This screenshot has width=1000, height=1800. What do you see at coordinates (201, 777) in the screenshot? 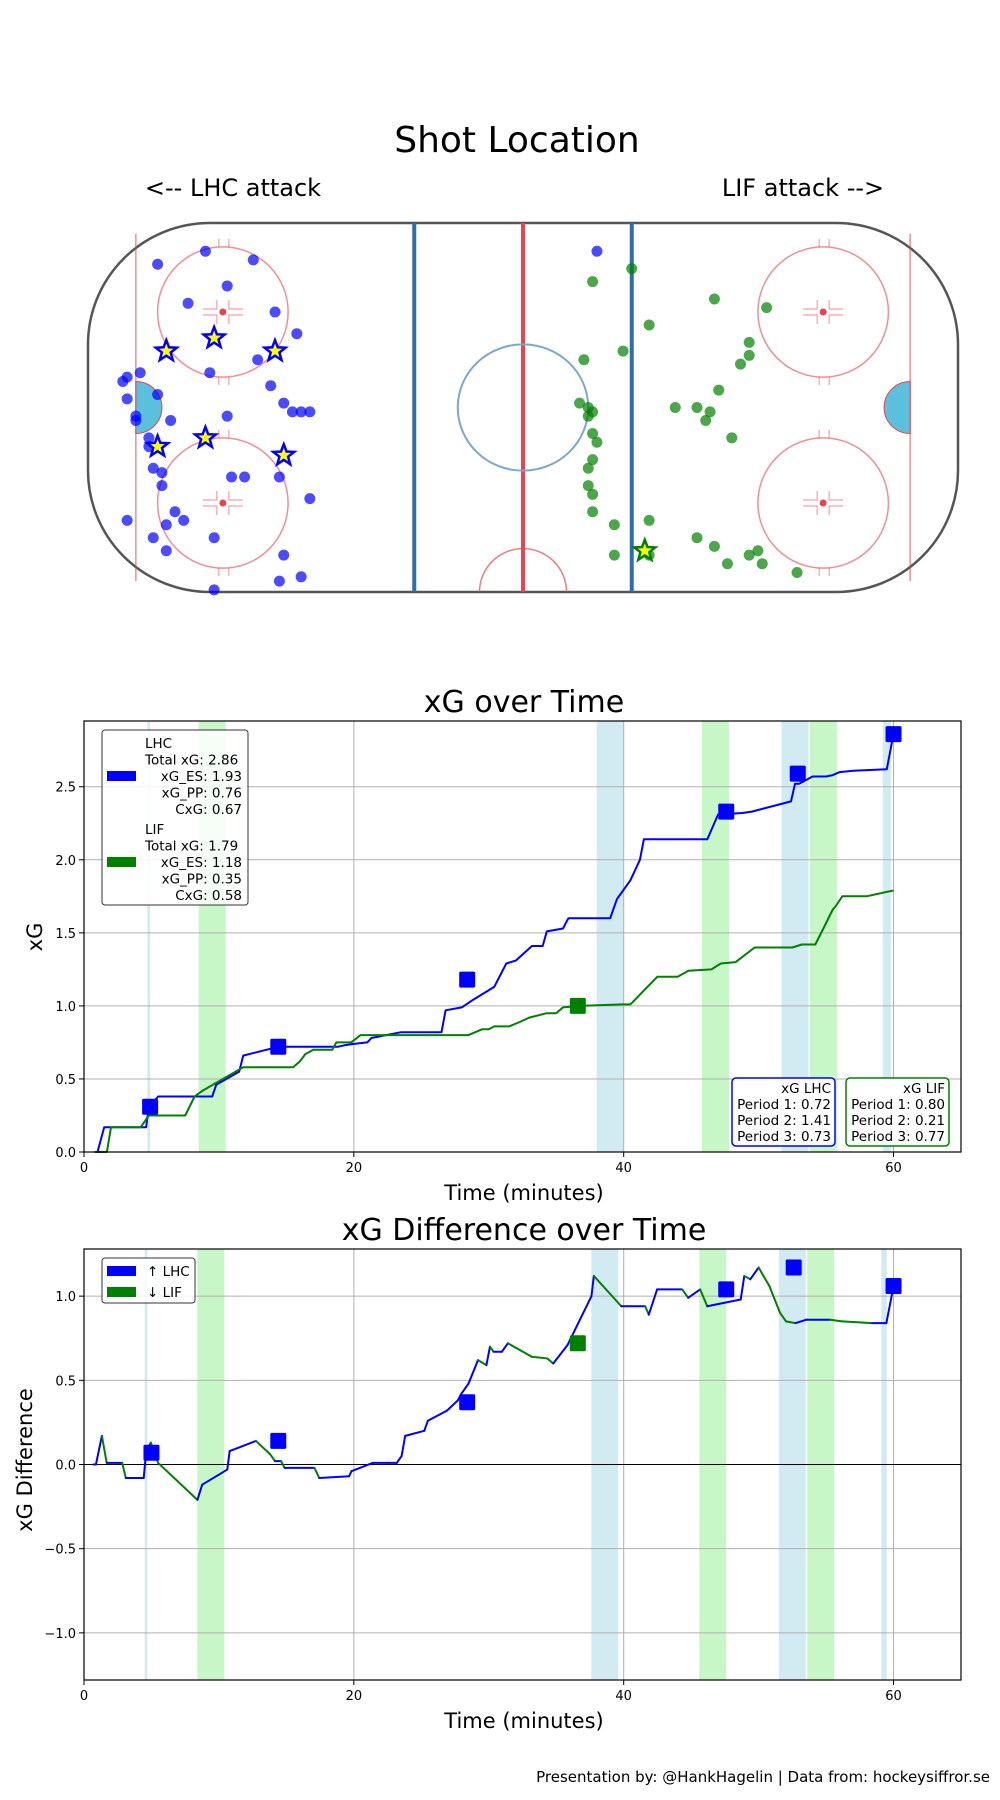
I see `legend-text: xG_ES: 1.93` at bounding box center [201, 777].